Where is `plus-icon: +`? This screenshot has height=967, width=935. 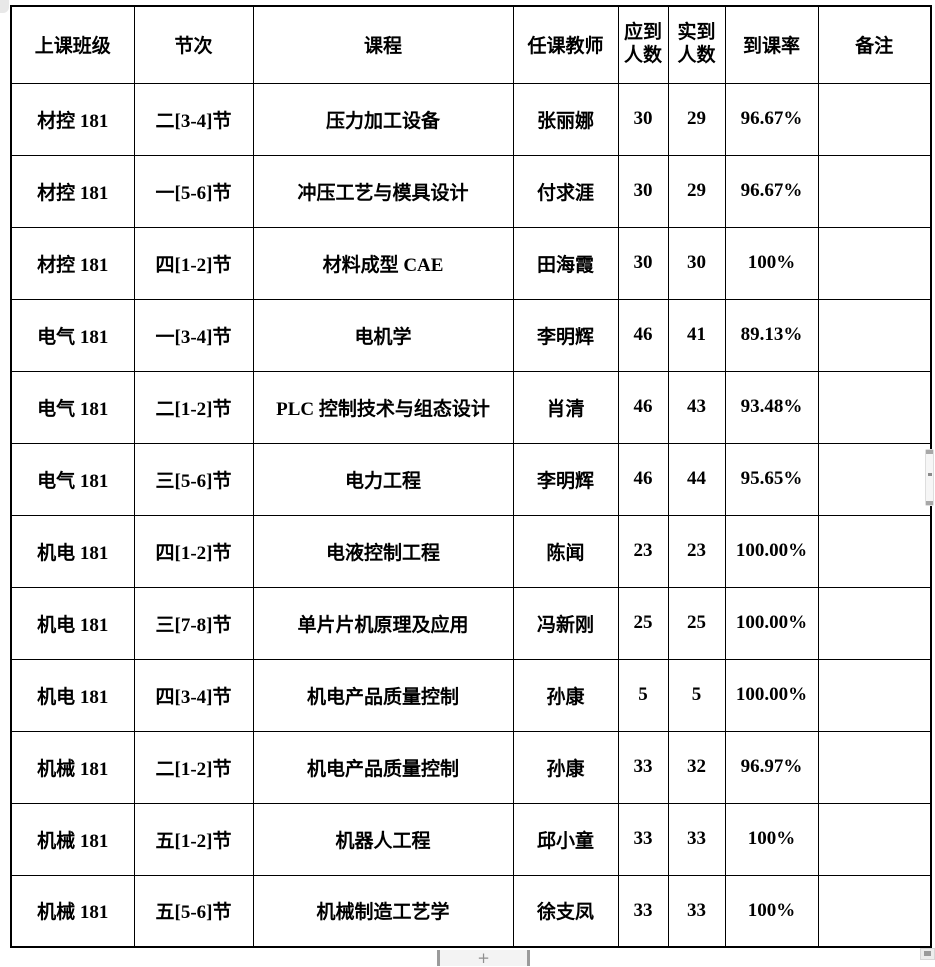 plus-icon: + is located at coordinates (483, 958).